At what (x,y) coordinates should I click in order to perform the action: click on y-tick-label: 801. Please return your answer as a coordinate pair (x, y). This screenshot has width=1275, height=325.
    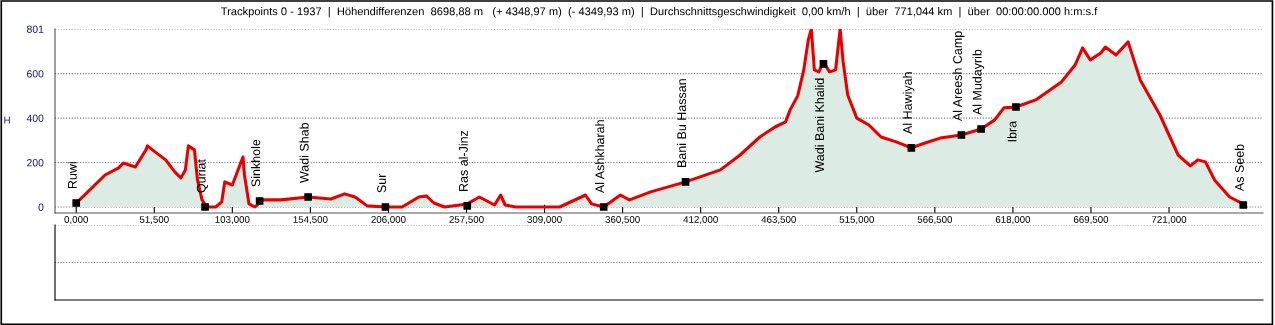
    Looking at the image, I should click on (35, 29).